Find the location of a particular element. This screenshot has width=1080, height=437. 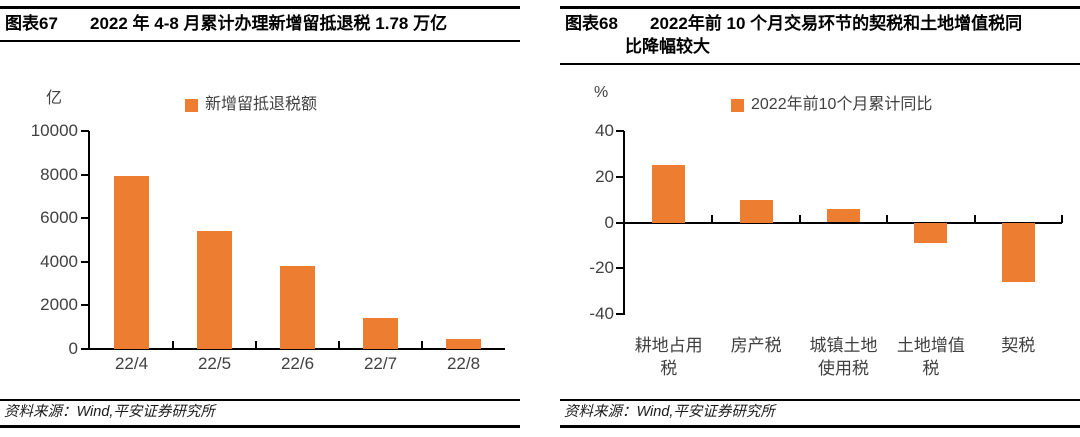

figure-header: 图表67 2022 年 4-8 月累计办理新增留抵退税 1.78 万亿 is located at coordinates (260, 24).